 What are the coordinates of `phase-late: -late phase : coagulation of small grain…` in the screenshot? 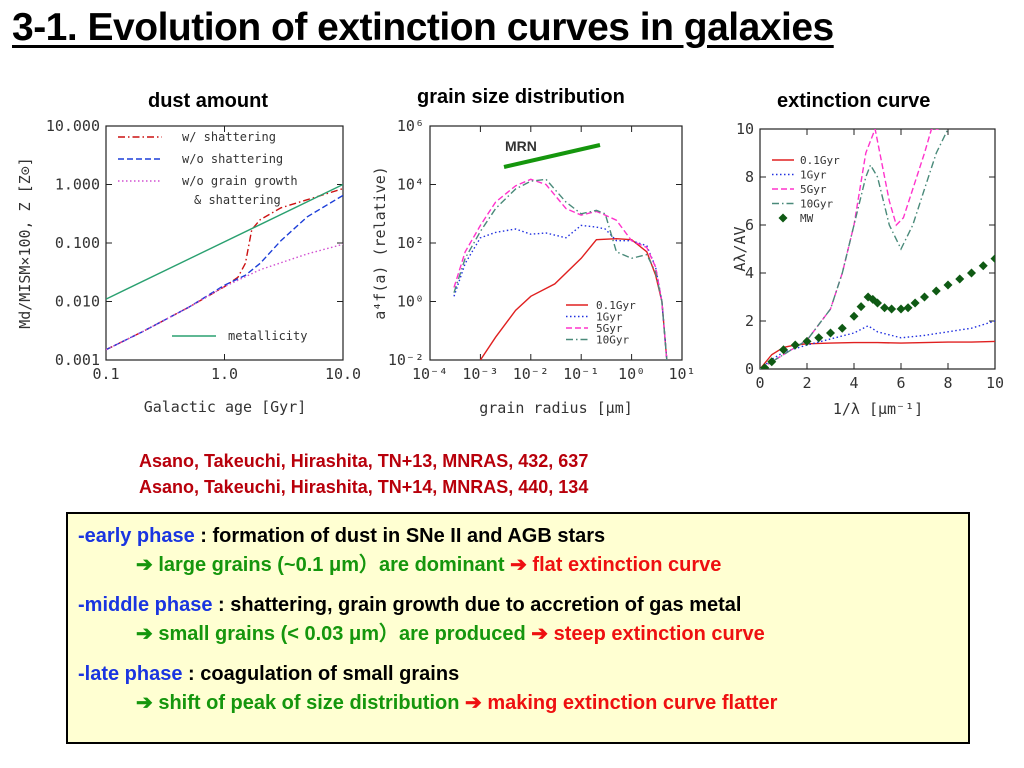 It's located at (518, 689).